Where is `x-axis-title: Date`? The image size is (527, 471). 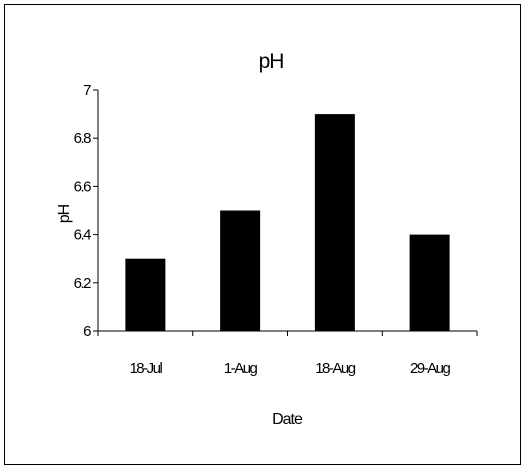 x-axis-title: Date is located at coordinates (287, 419).